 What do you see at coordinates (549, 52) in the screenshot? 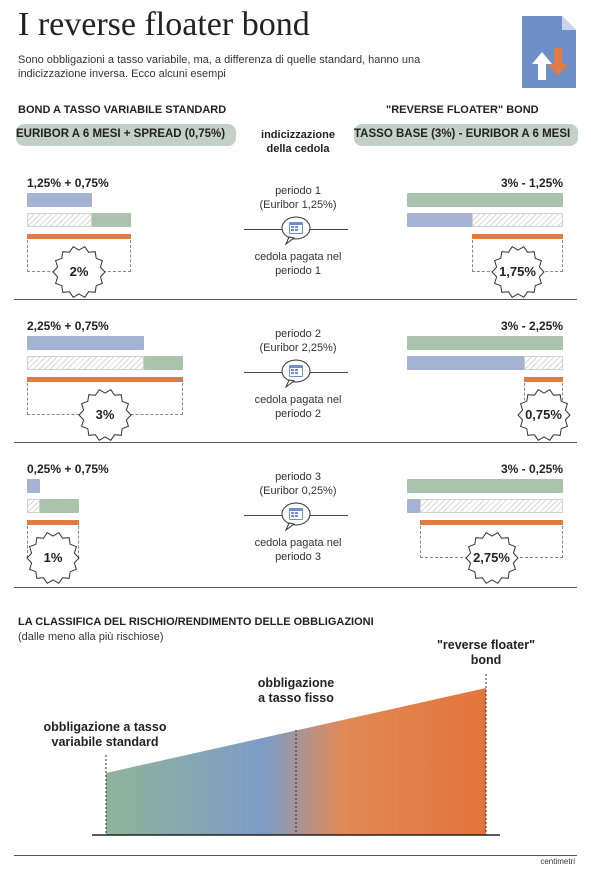
I see `document-arrows-icon` at bounding box center [549, 52].